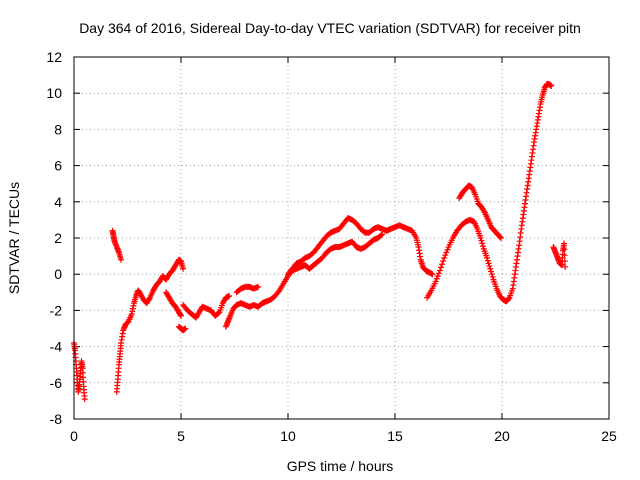 Image resolution: width=640 pixels, height=480 pixels. I want to click on x-tick-label: 20, so click(502, 436).